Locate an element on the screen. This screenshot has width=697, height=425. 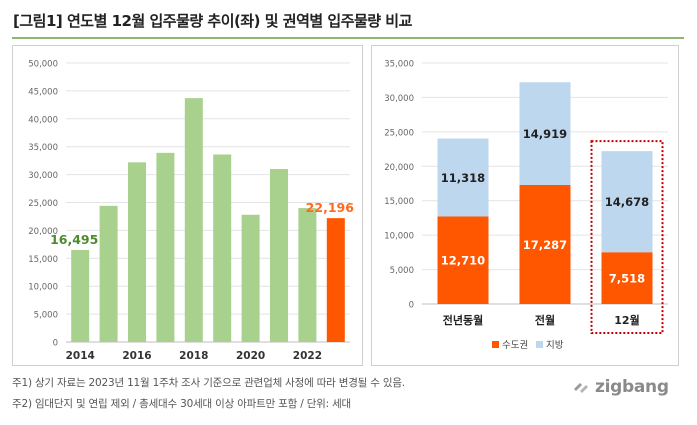
x-tick-label: 2016 is located at coordinates (136, 356).